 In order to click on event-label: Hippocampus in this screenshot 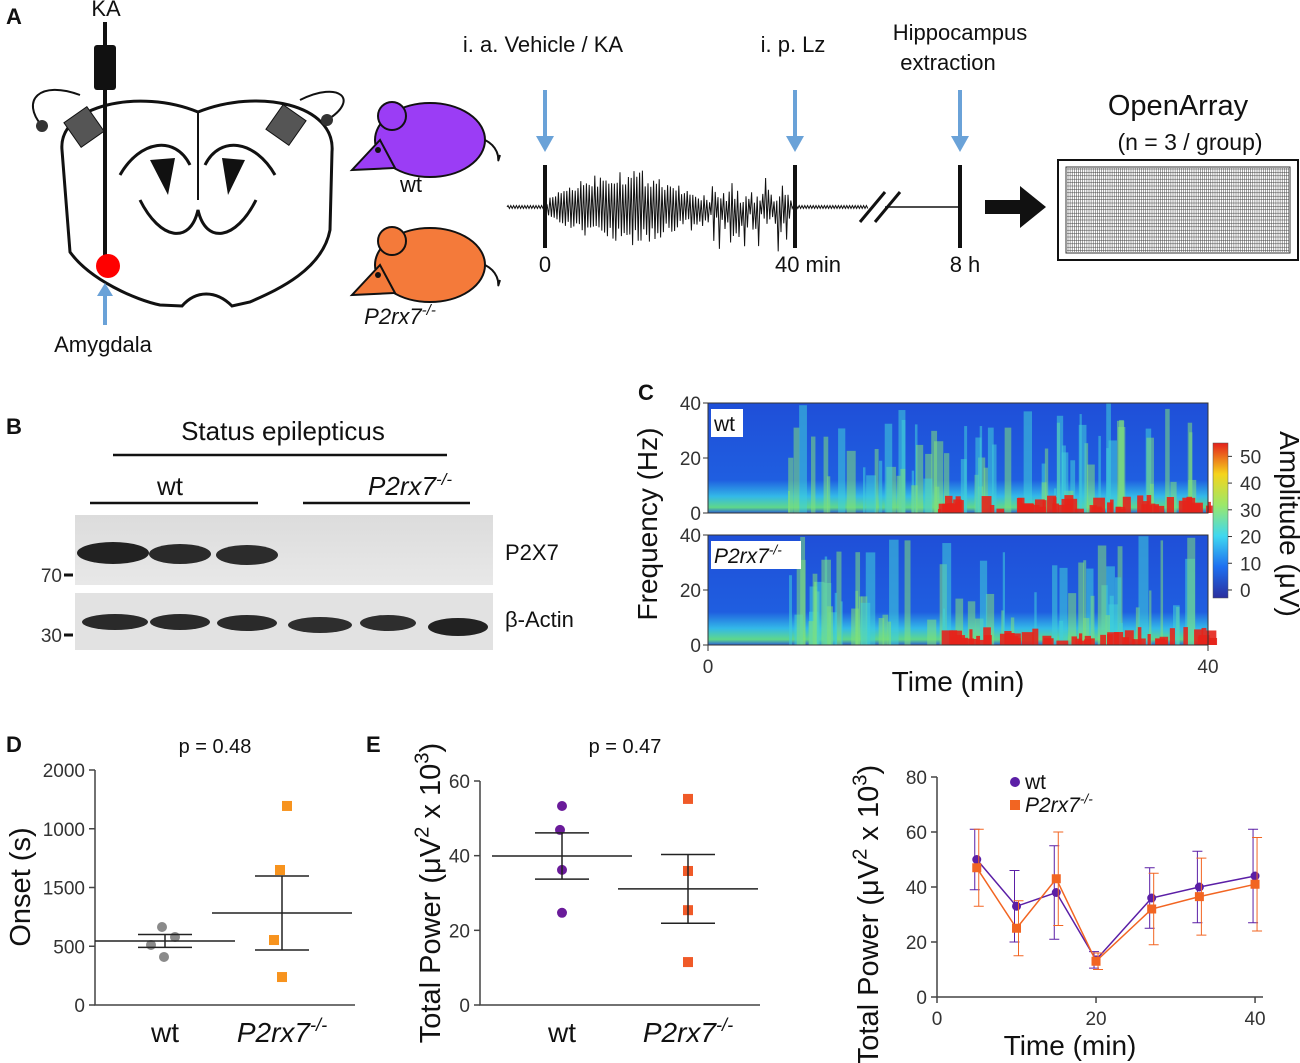, I will do `click(960, 32)`.